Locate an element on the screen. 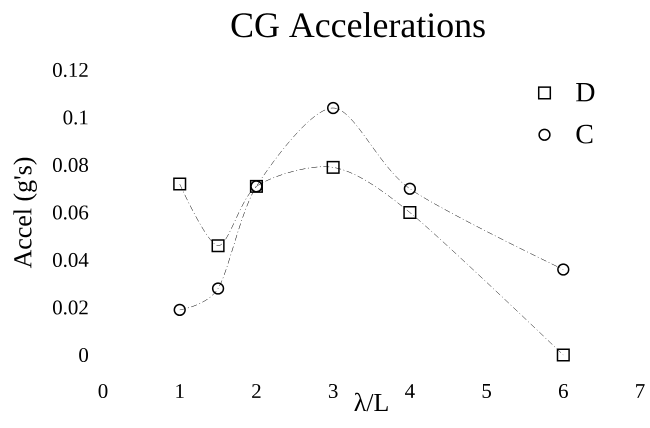 The height and width of the screenshot is (428, 650). x-tick-label: 6 is located at coordinates (563, 391).